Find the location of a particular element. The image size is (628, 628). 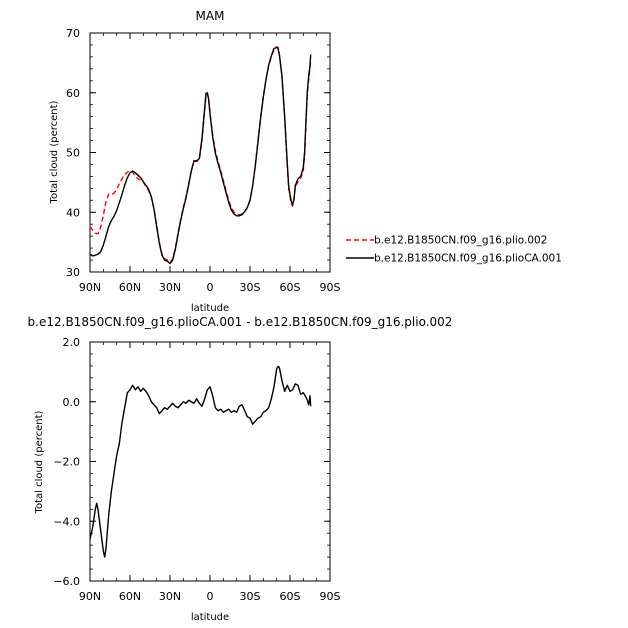

top-panel-title: MAM is located at coordinates (210, 16).